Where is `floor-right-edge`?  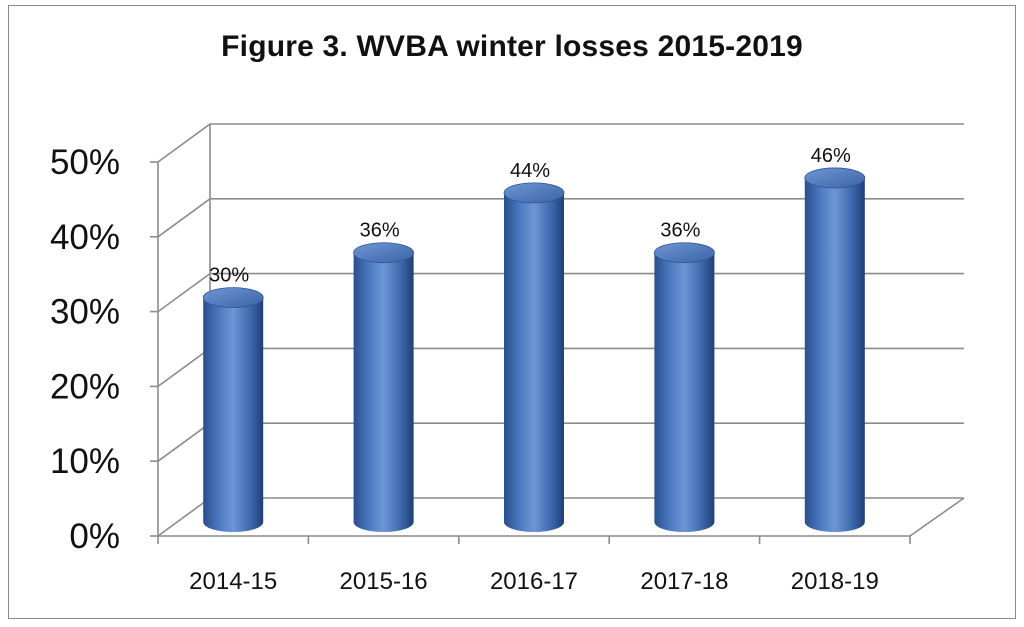 floor-right-edge is located at coordinates (937, 517).